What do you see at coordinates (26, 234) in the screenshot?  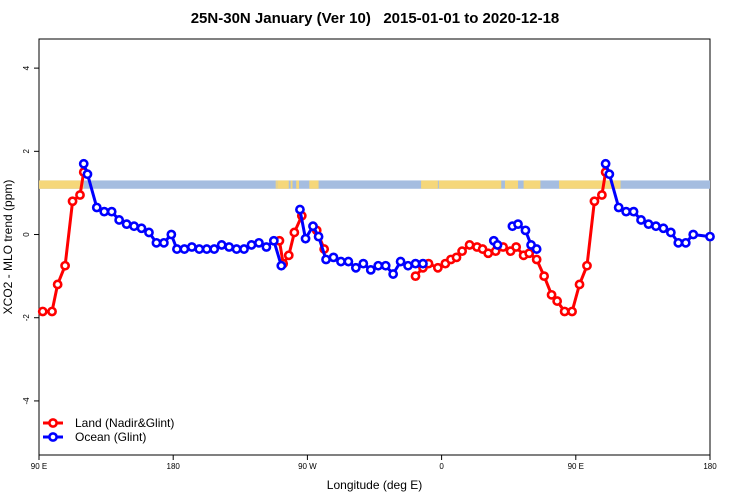 I see `y-tick-label: 0` at bounding box center [26, 234].